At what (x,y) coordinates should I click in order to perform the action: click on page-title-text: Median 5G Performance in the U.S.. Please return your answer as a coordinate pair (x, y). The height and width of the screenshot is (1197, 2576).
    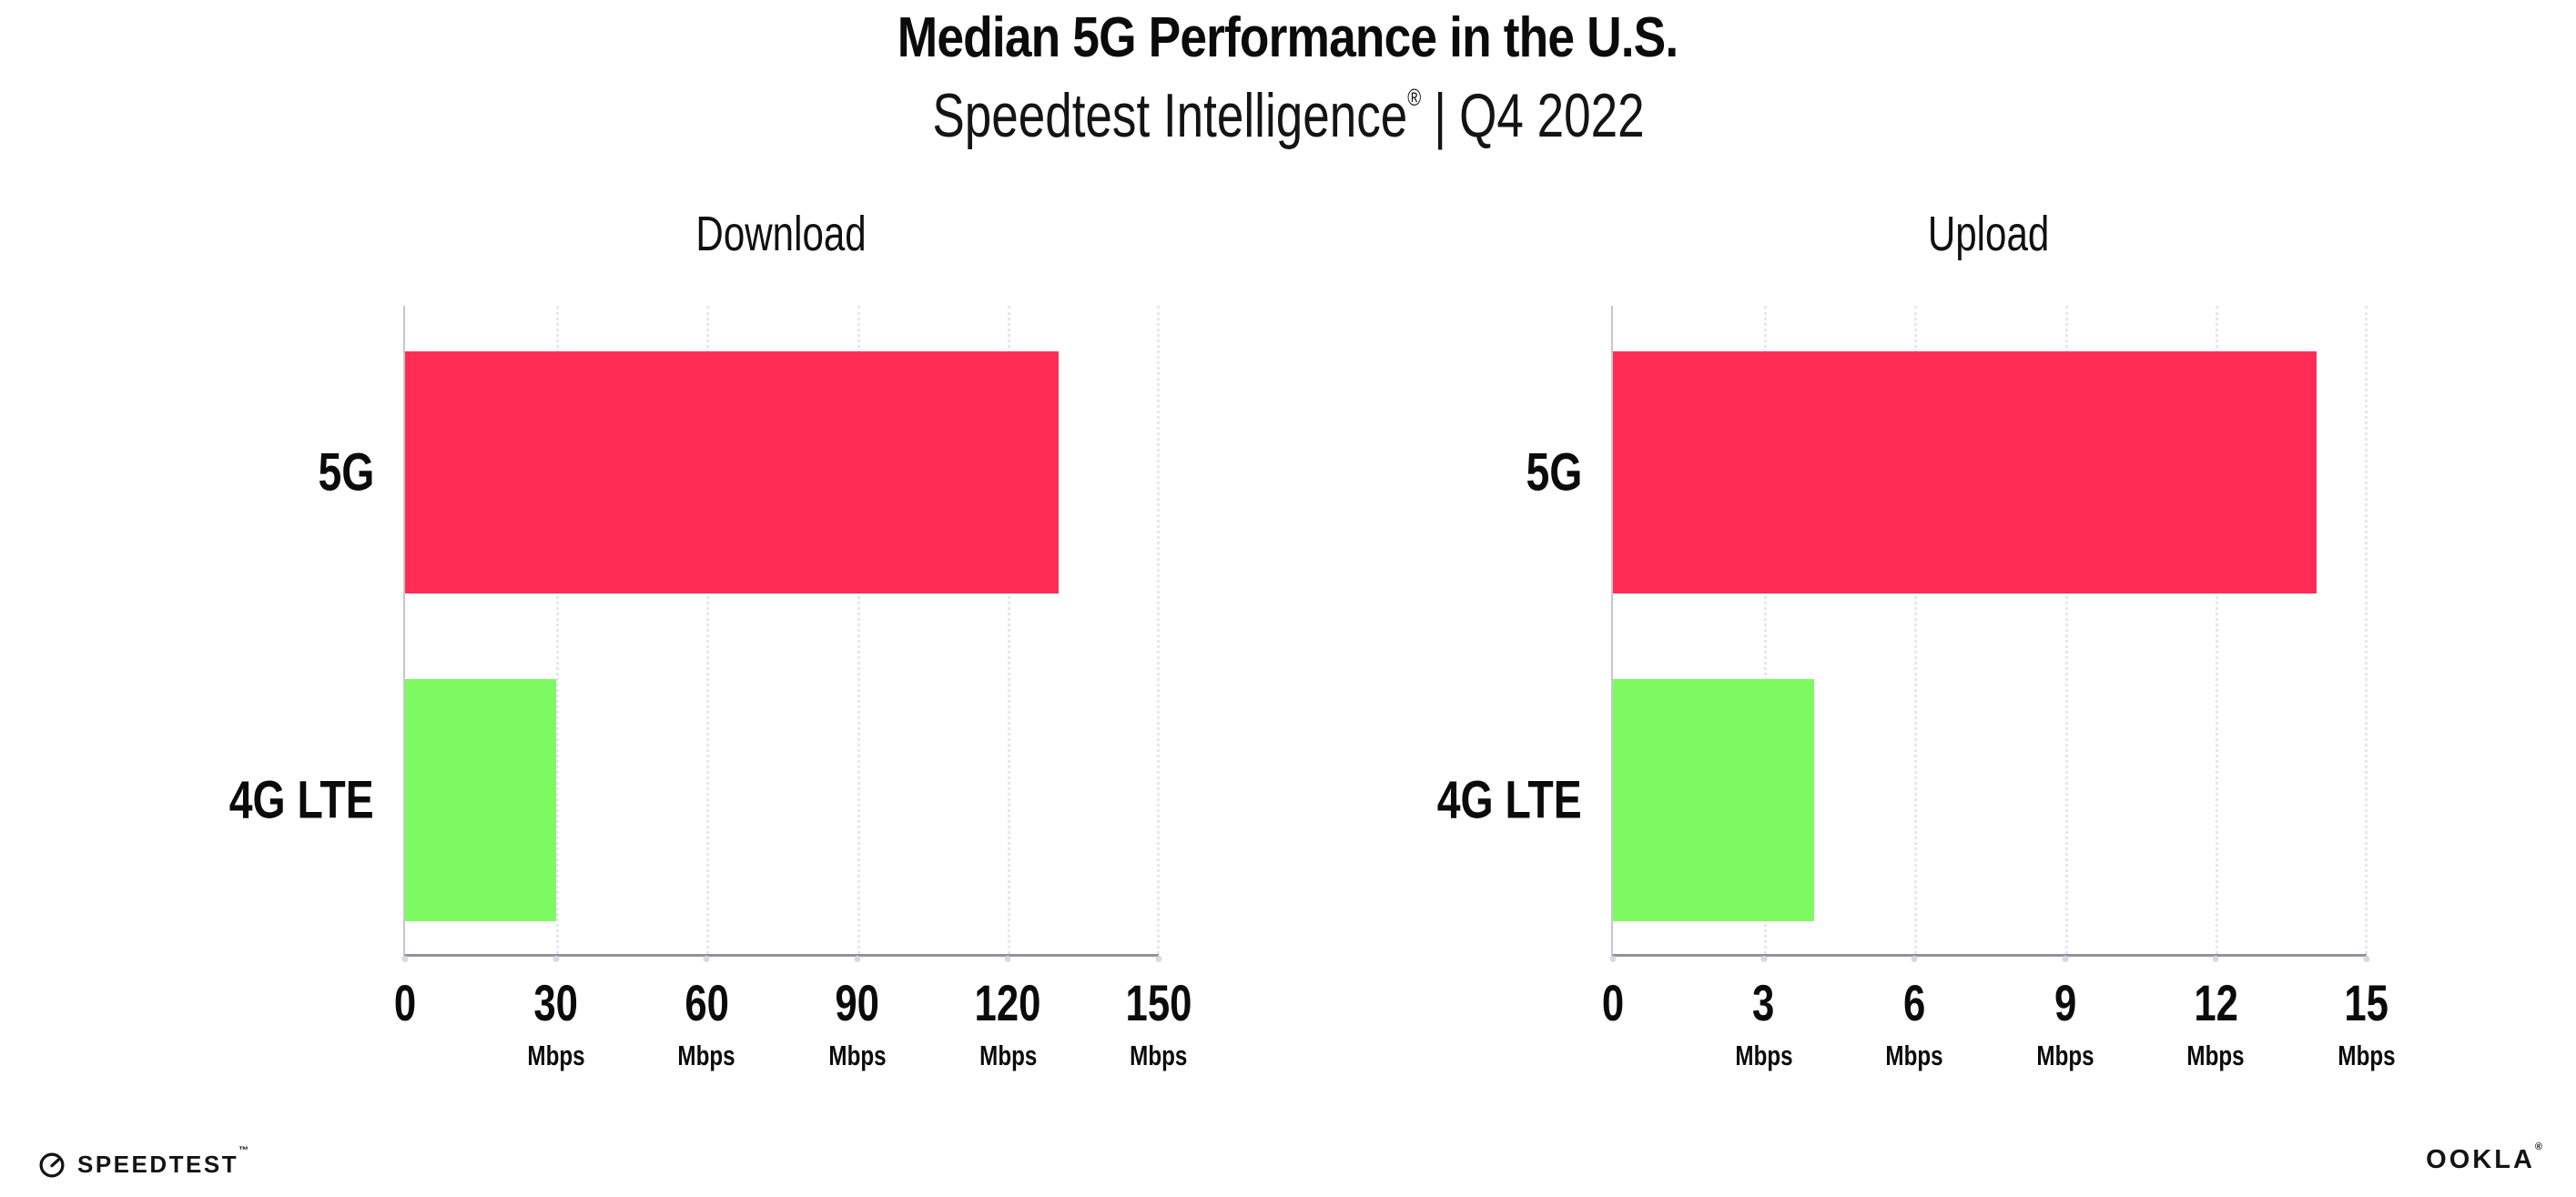
    Looking at the image, I should click on (1288, 37).